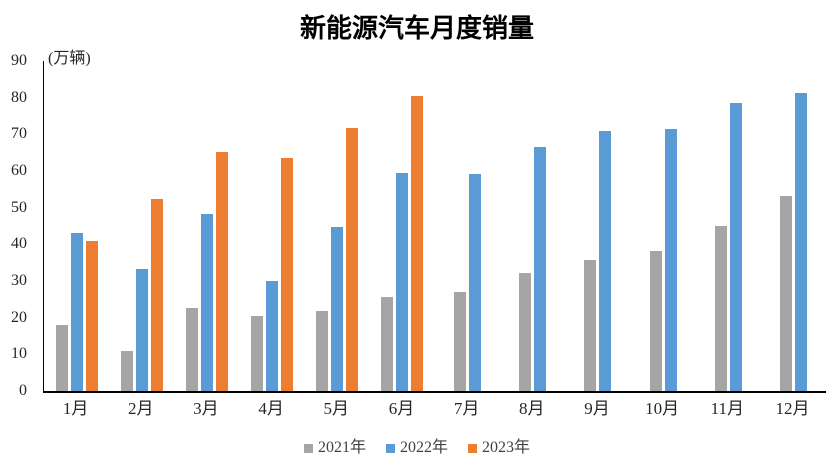  What do you see at coordinates (341, 447) in the screenshot?
I see `legend-label: 2021年` at bounding box center [341, 447].